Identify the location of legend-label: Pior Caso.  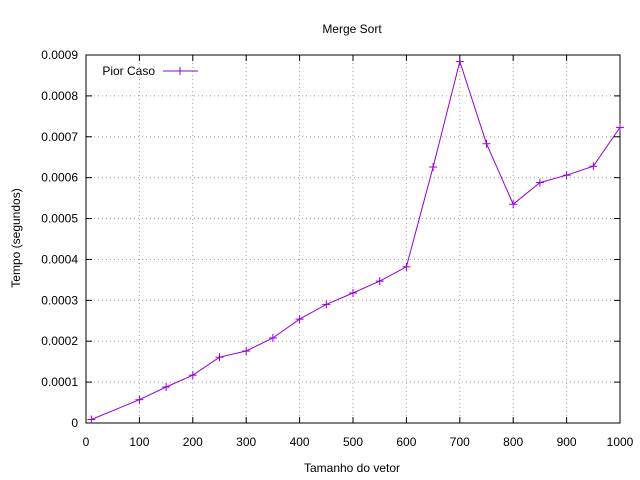
(128, 71).